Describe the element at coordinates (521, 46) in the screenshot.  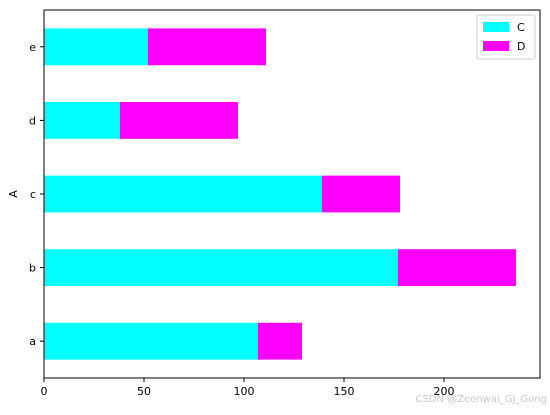
I see `legend-label-D: D` at that location.